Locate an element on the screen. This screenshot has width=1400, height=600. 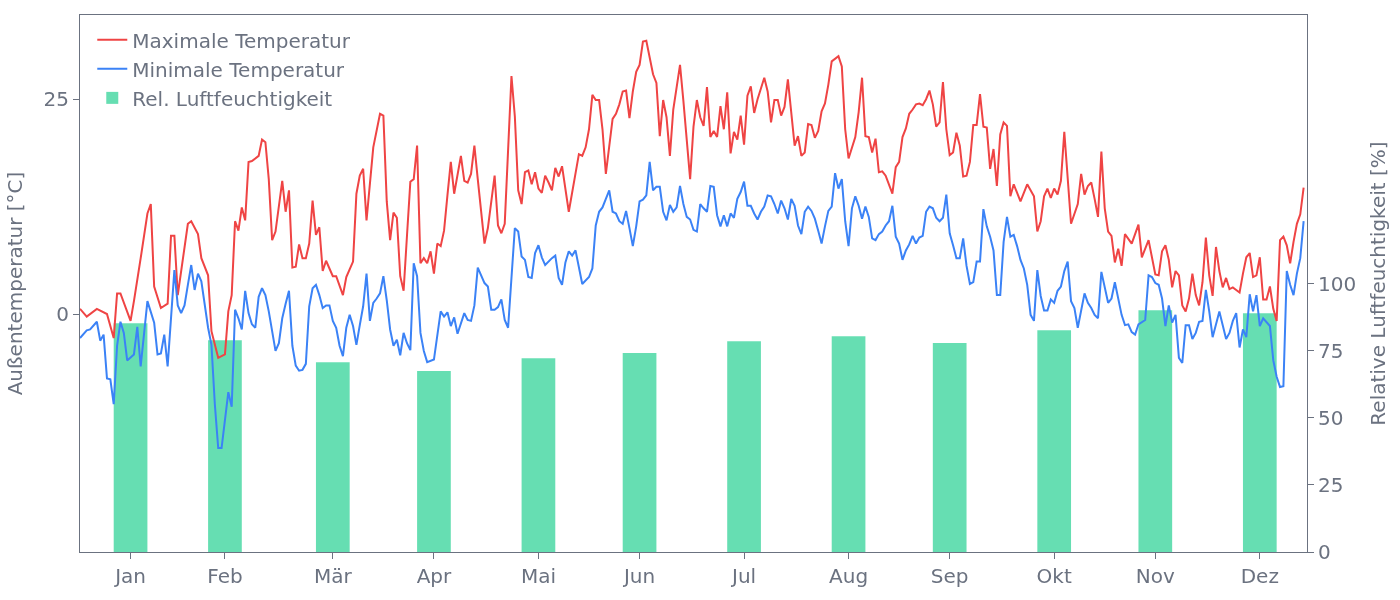
y2-tick-label: 100 is located at coordinates (1337, 283).